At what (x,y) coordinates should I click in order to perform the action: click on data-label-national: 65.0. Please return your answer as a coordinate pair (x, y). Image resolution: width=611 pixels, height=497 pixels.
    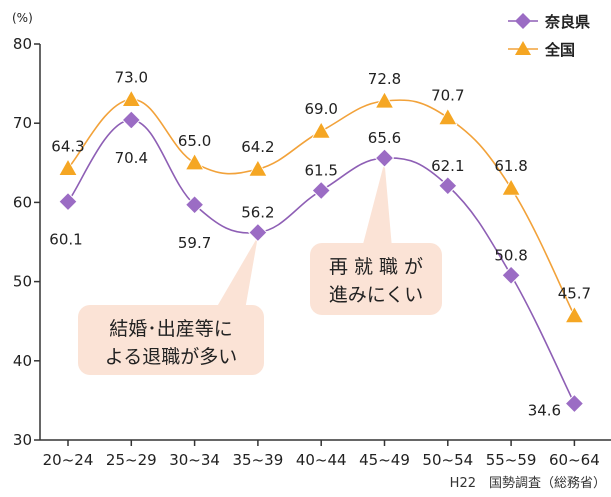
    Looking at the image, I should click on (194, 141).